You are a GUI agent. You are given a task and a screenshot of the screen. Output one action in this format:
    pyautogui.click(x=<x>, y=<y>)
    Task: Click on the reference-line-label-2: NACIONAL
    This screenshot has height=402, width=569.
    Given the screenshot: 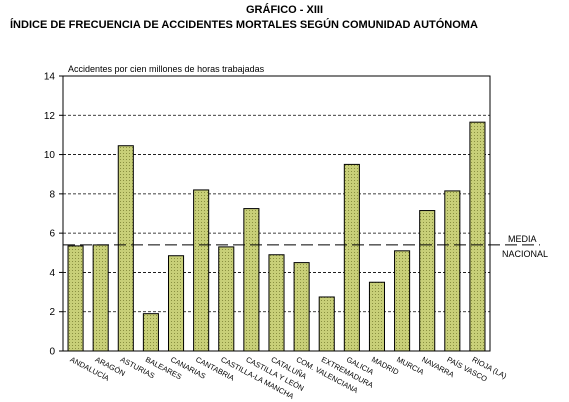 What is the action you would take?
    pyautogui.click(x=525, y=254)
    